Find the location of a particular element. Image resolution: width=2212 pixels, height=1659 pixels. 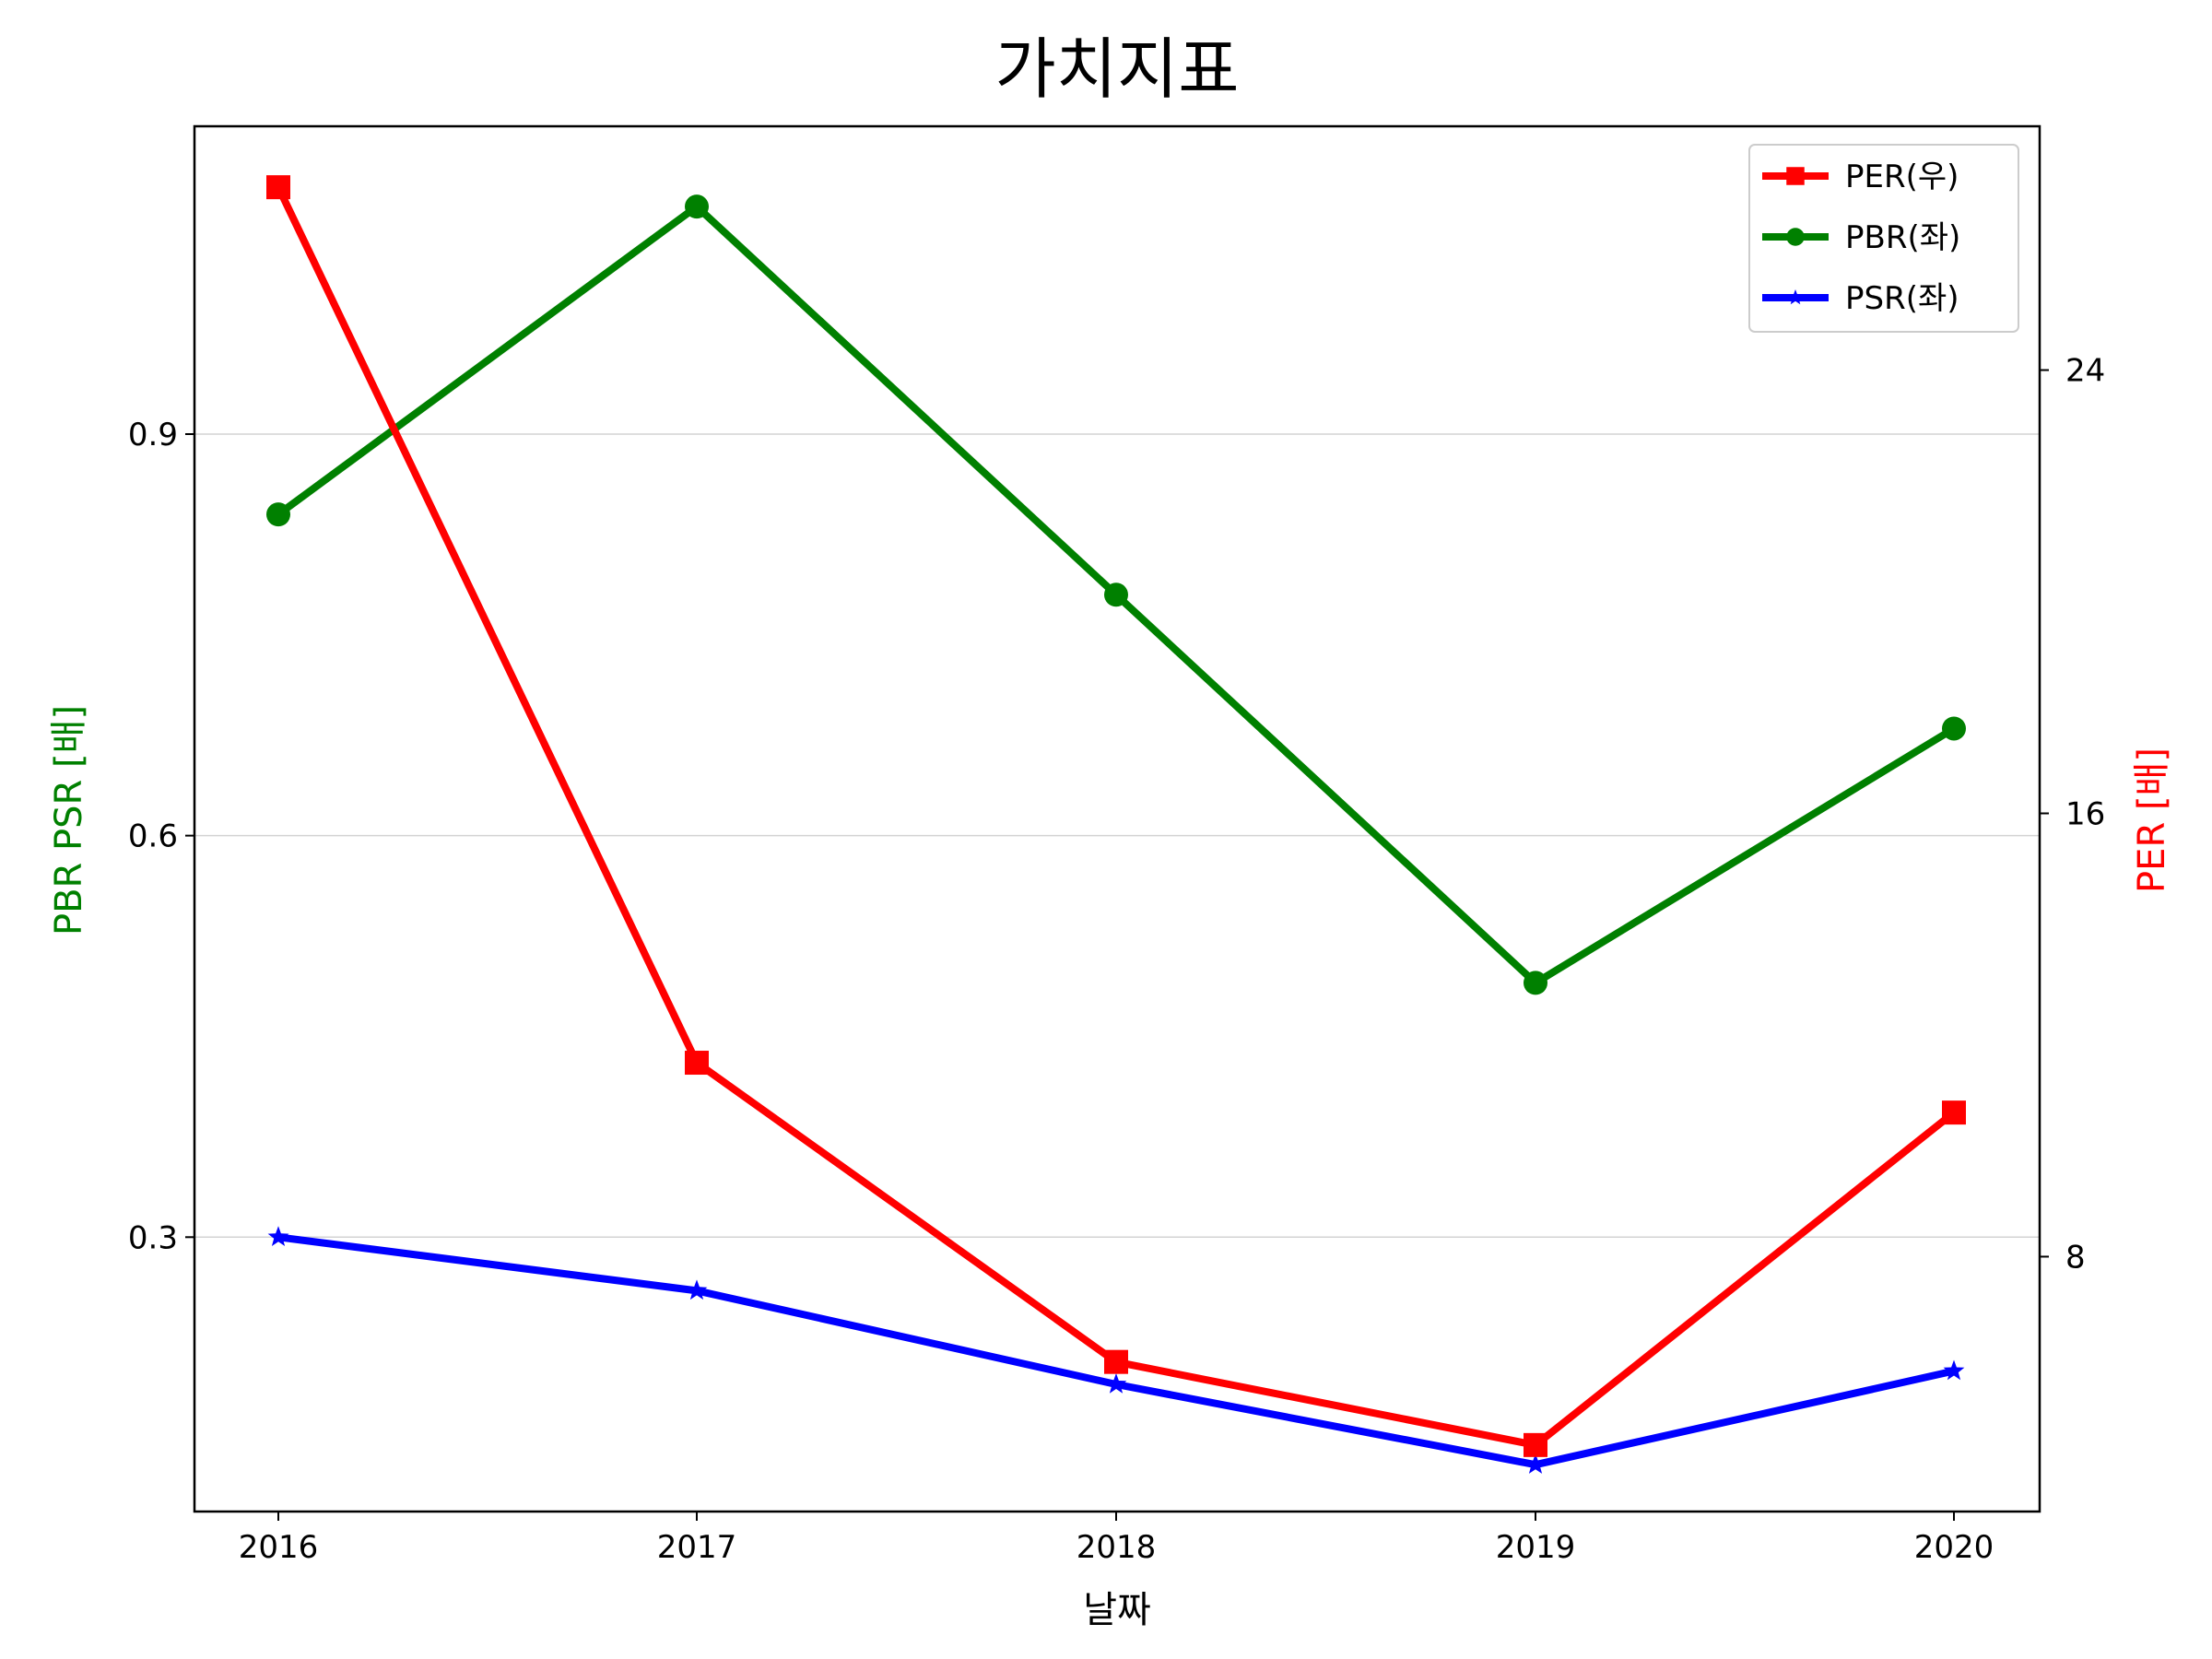

legend-label-PSR(좌): PSR(좌) is located at coordinates (1902, 298).